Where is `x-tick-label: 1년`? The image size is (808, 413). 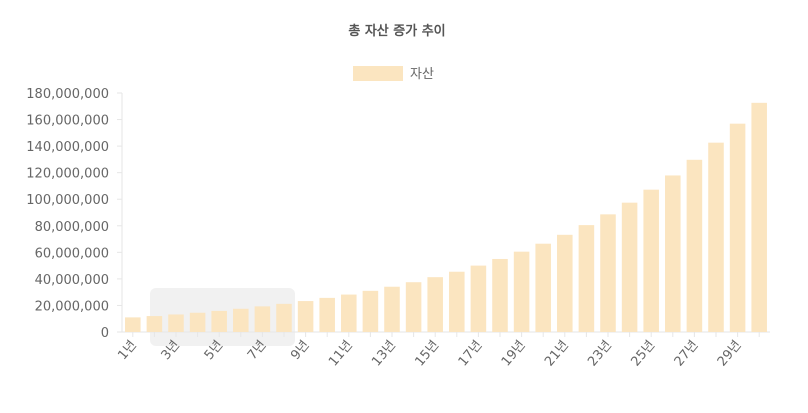
x-tick-label: 1년 is located at coordinates (127, 350).